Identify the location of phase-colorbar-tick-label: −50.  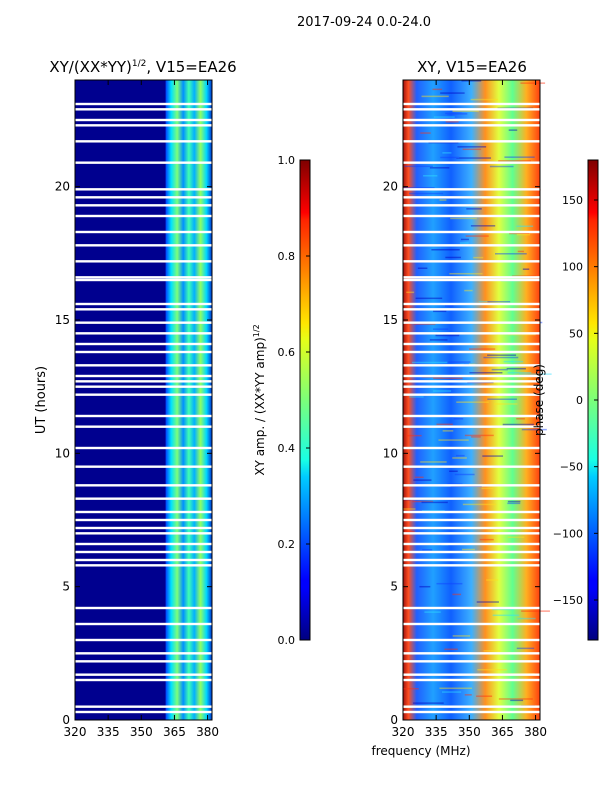
(571, 467).